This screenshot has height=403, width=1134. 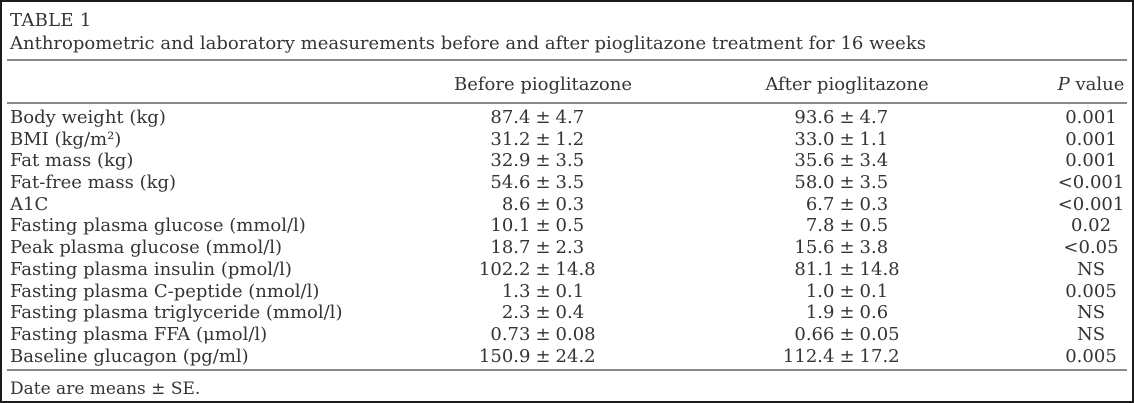 What do you see at coordinates (165, 291) in the screenshot?
I see `row-label: Fasting plasma C-peptide (nmol/l)` at bounding box center [165, 291].